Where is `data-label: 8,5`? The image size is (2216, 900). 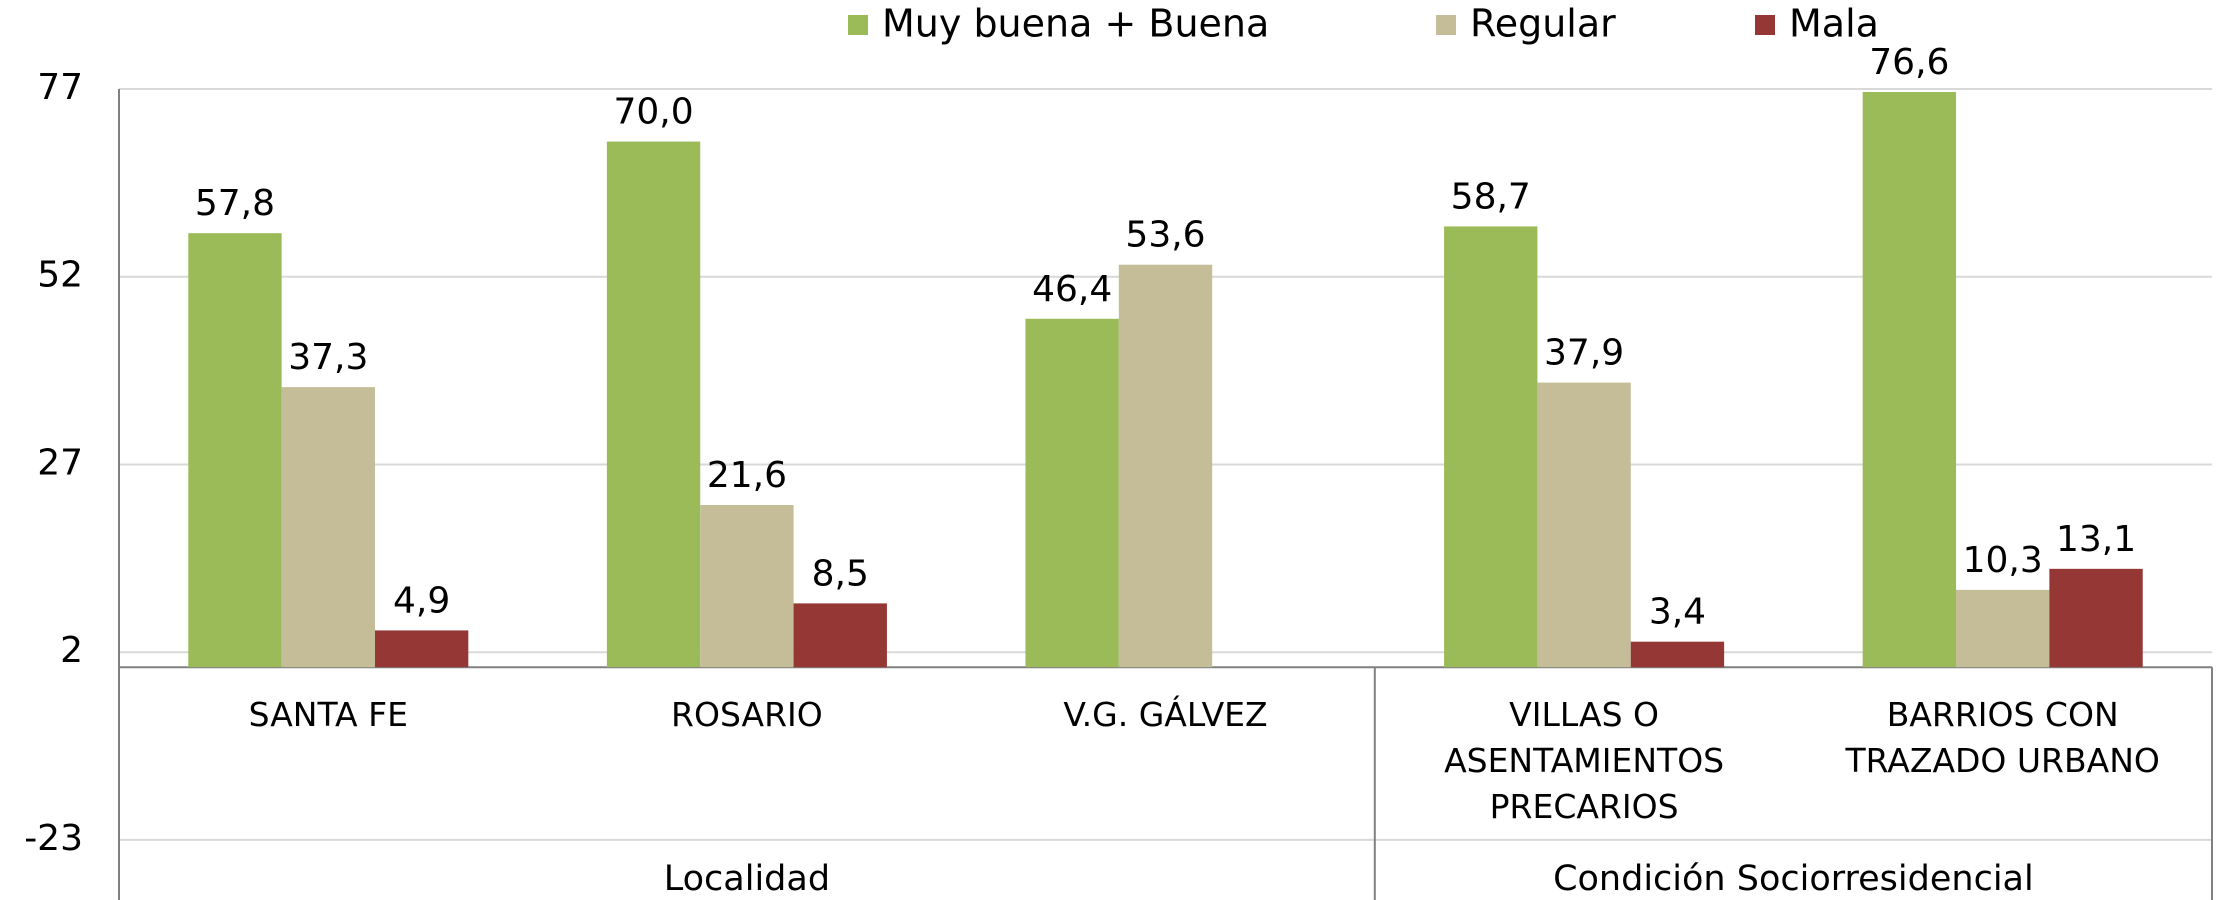 data-label: 8,5 is located at coordinates (840, 573).